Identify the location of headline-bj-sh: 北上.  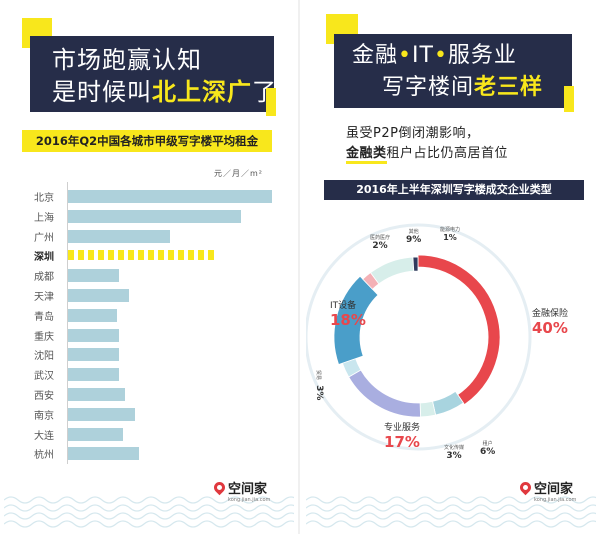
(177, 92).